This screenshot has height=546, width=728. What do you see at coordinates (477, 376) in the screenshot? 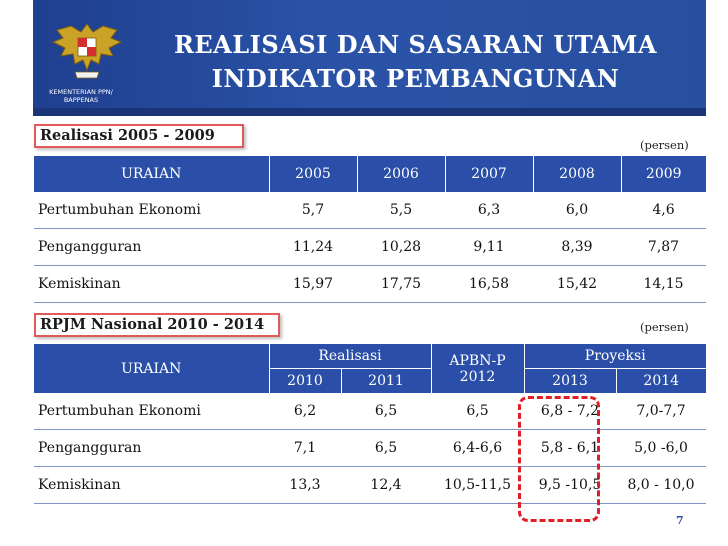
I see `header-apbnp-line2: 2012` at bounding box center [477, 376].